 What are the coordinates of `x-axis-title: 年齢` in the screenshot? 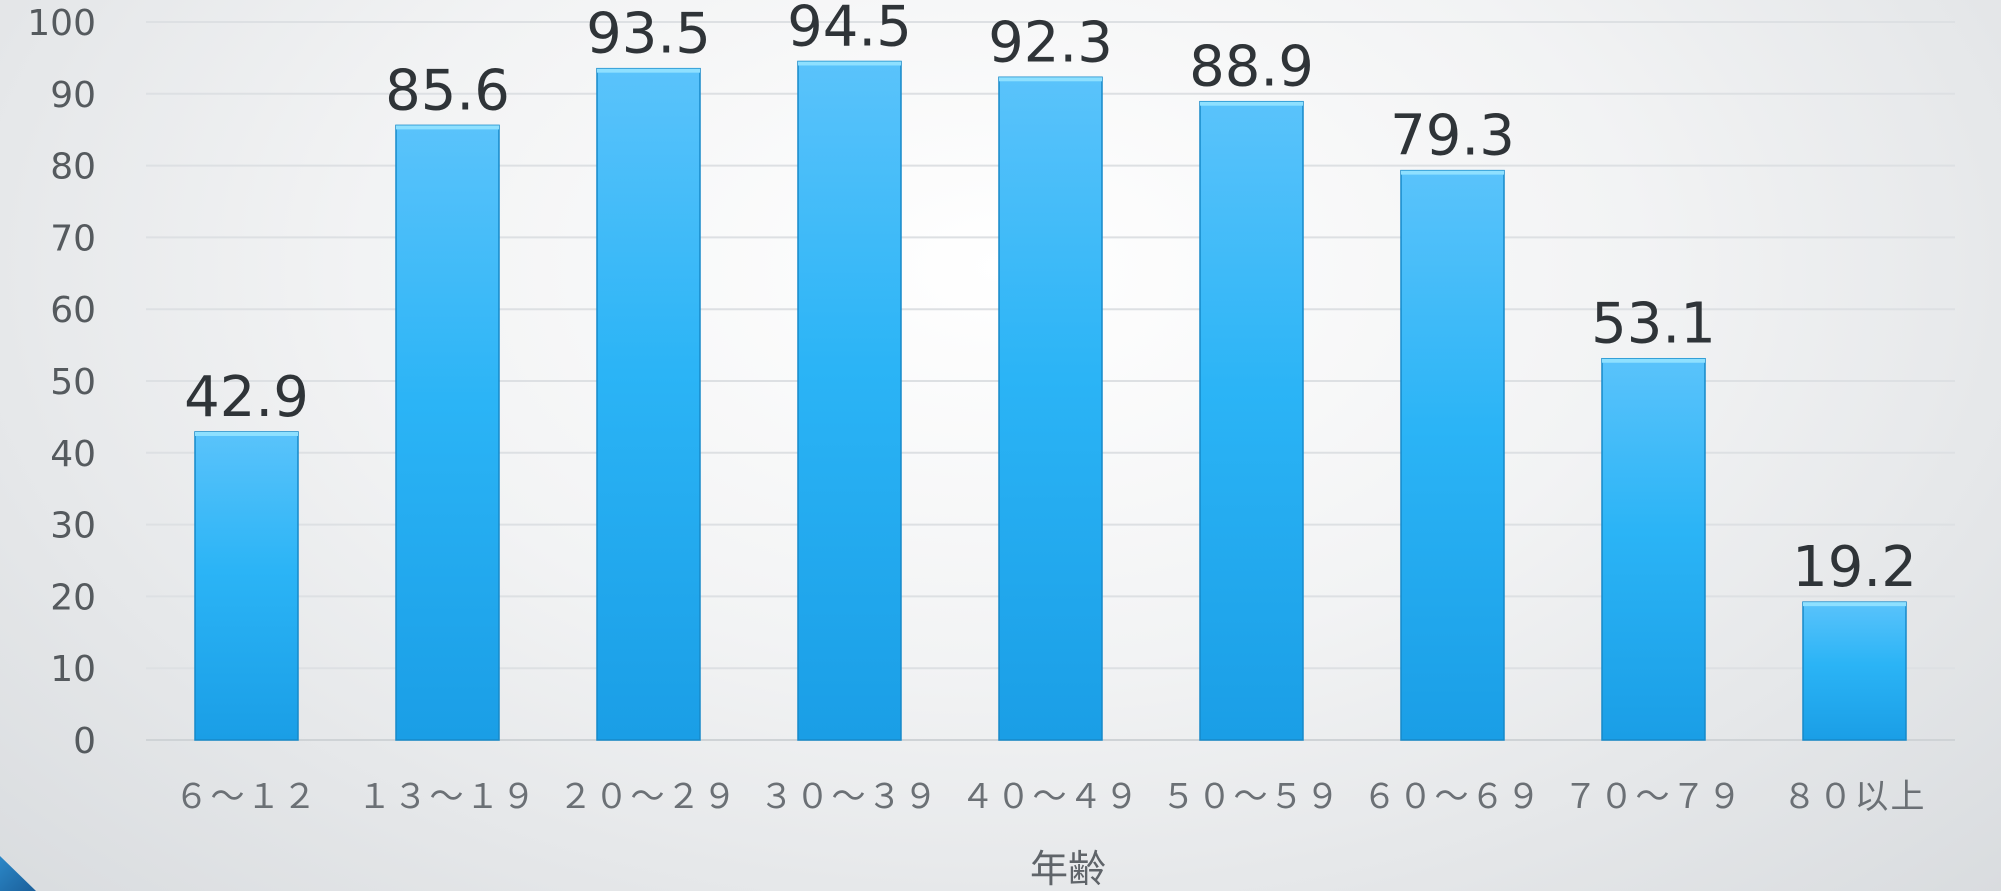 It's located at (1068, 869).